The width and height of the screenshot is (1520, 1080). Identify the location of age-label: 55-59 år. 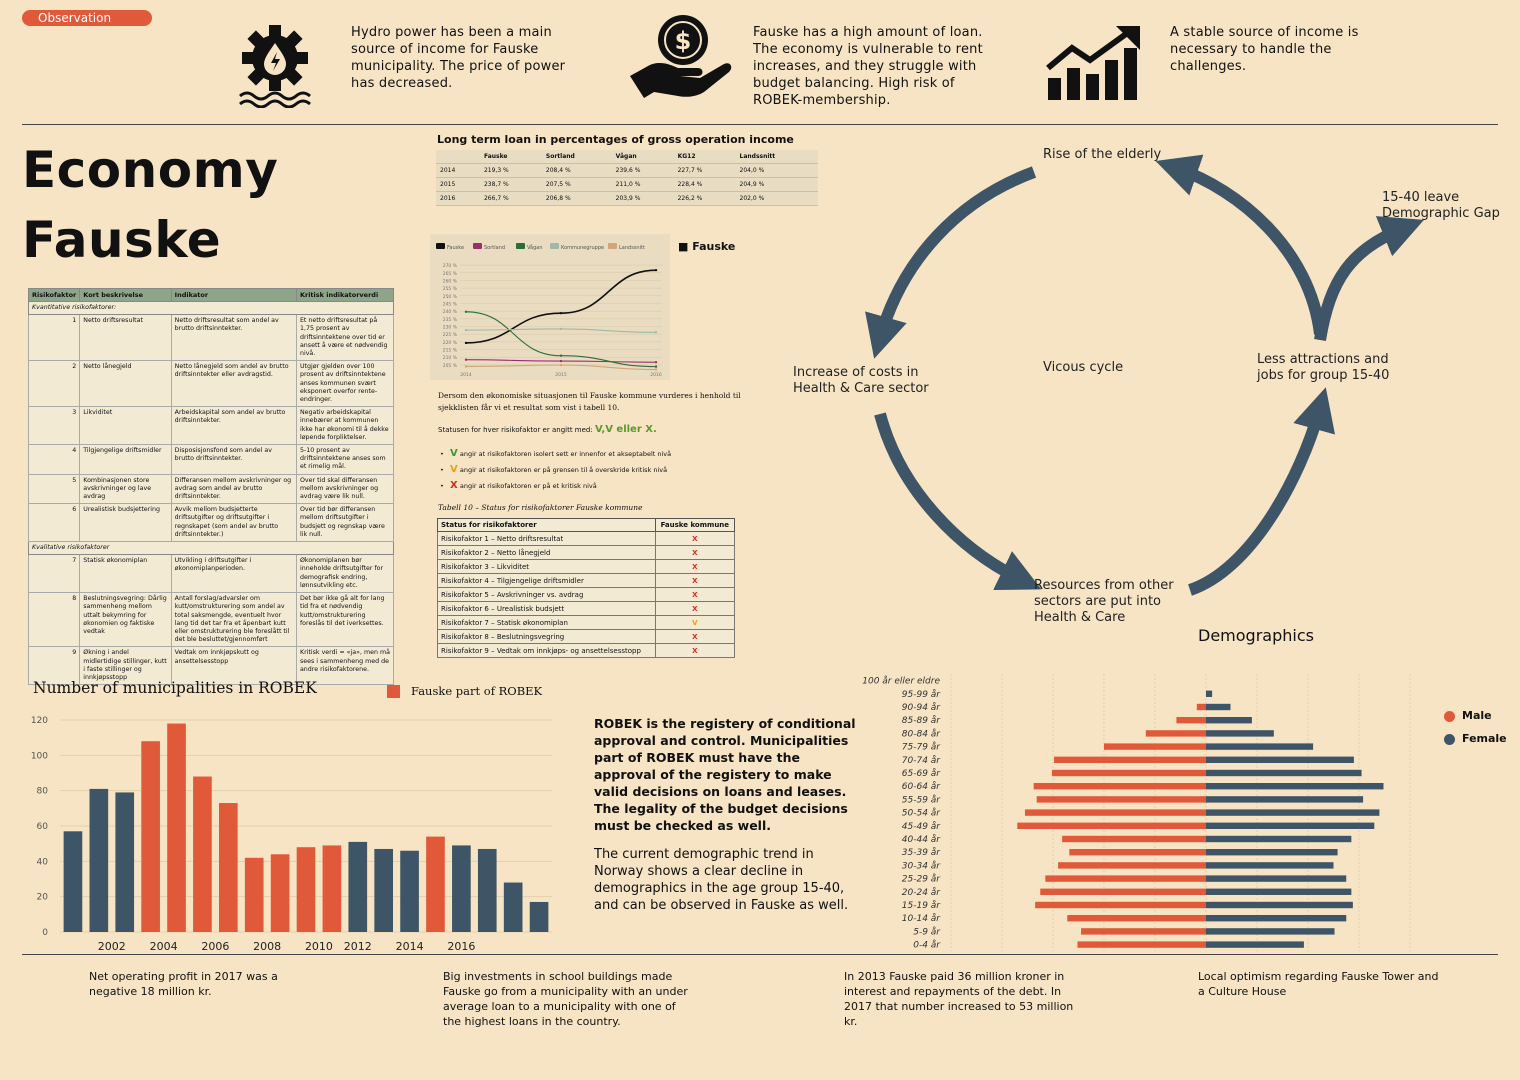
(922, 799).